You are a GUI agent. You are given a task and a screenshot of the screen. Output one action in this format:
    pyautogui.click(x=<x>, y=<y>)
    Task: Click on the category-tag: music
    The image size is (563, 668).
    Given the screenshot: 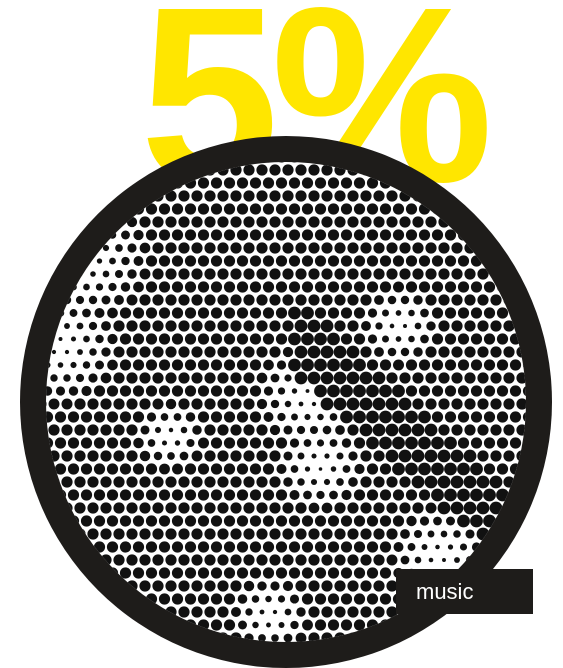 What is the action you would take?
    pyautogui.click(x=464, y=591)
    